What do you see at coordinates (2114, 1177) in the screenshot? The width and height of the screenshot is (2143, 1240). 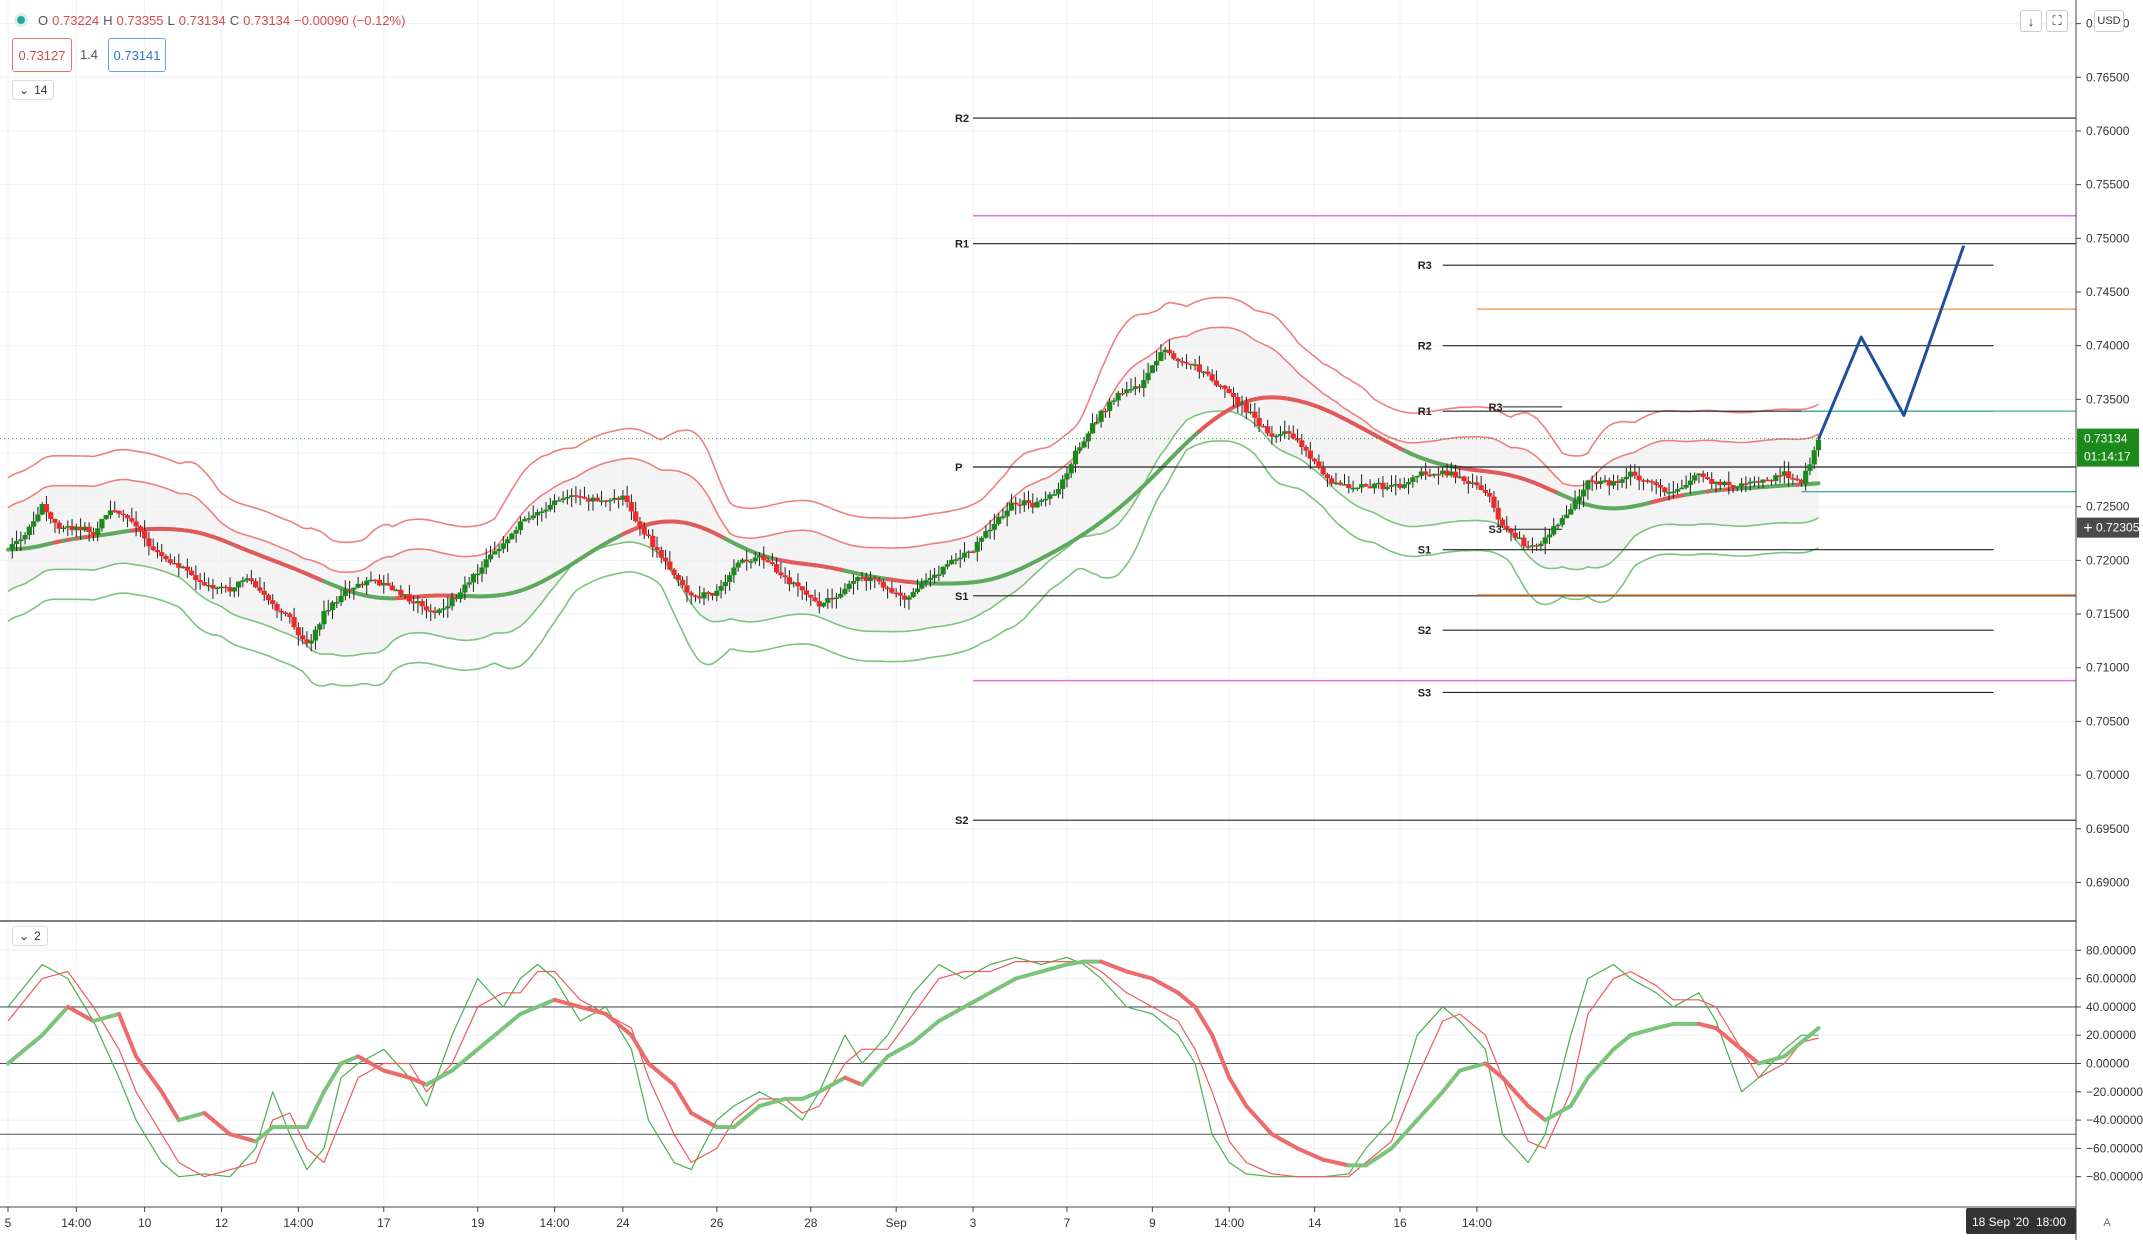 I see `oscillator-tick-label: −80.00000` at bounding box center [2114, 1177].